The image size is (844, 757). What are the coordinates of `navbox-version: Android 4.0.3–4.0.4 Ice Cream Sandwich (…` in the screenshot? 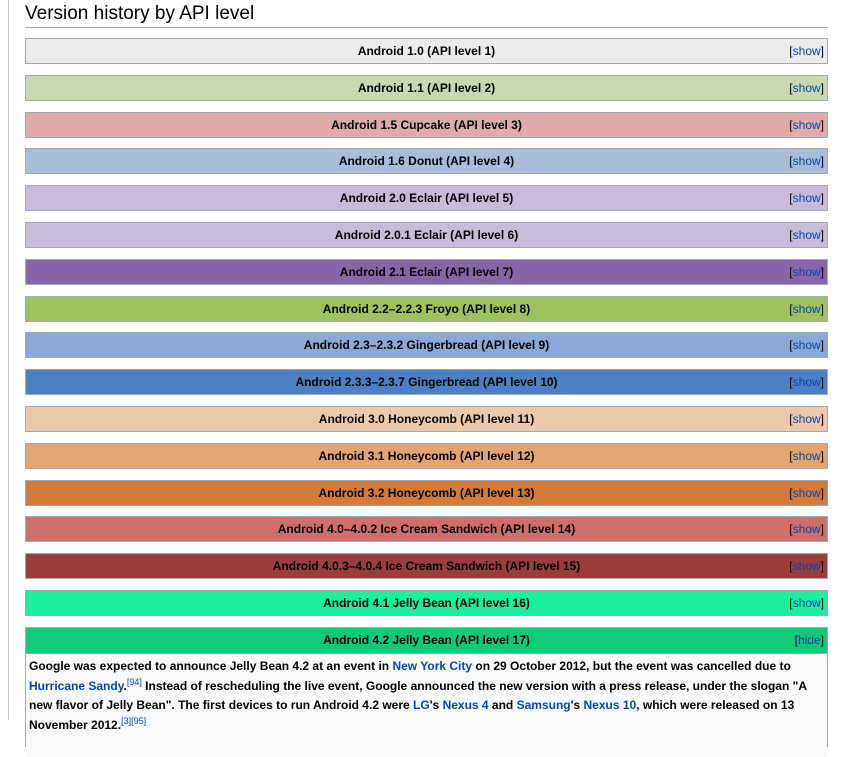 It's located at (426, 566).